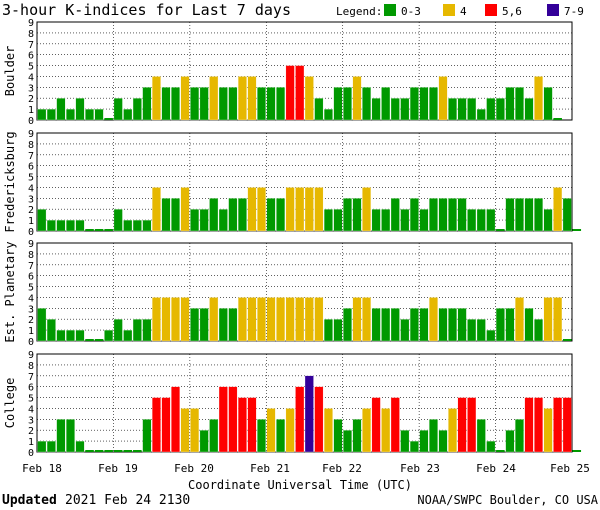  Describe the element at coordinates (512, 11) in the screenshot. I see `legend-item-storm: 5,6` at that location.